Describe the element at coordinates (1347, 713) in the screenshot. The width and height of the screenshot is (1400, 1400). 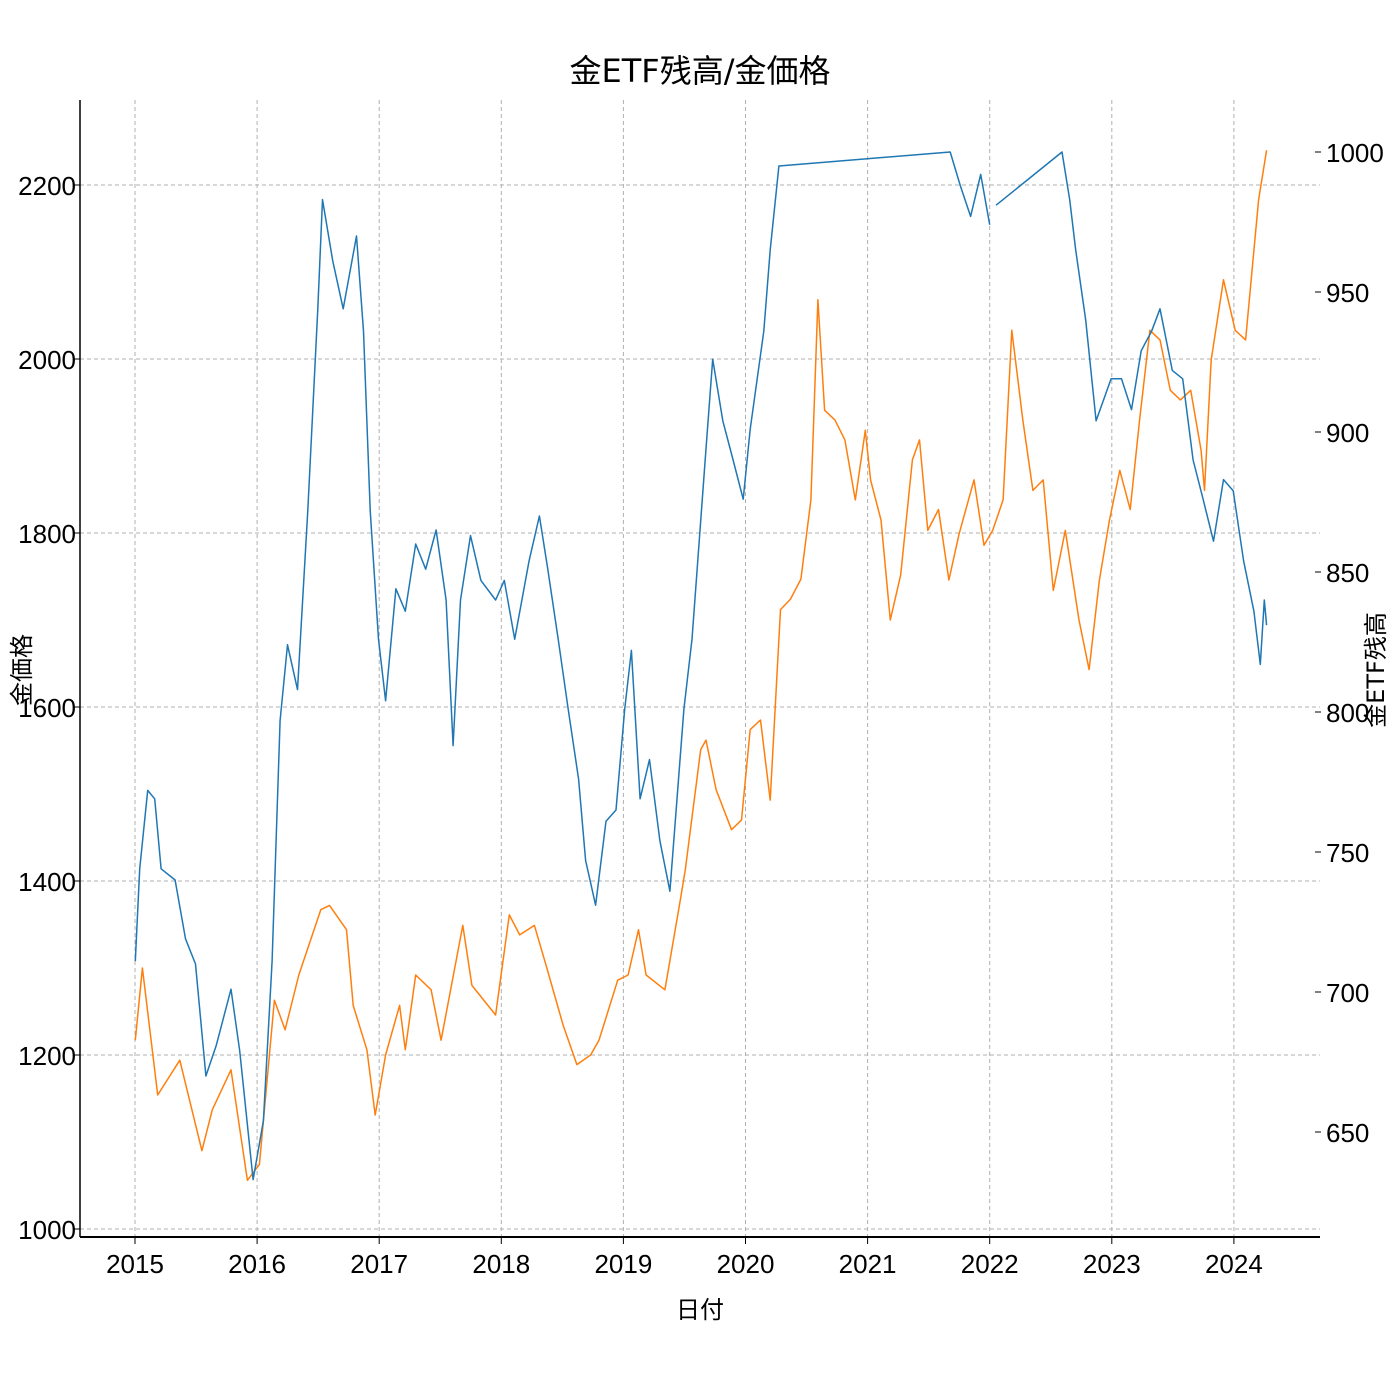
I see `y-right-tick-label: 800` at that location.